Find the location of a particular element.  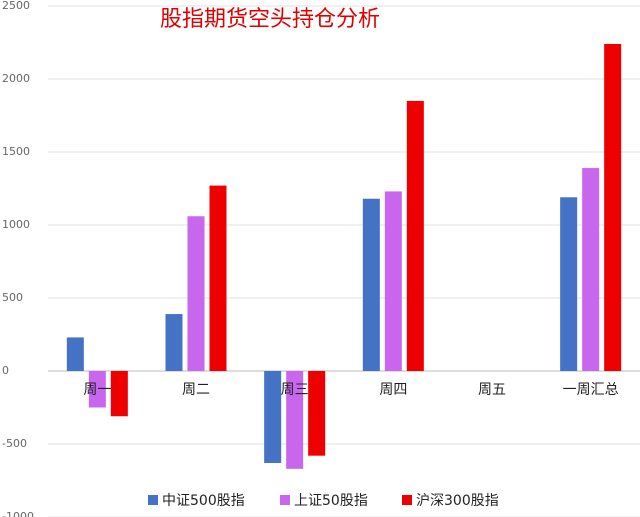

x-tick-label: 一周汇总 is located at coordinates (591, 390).